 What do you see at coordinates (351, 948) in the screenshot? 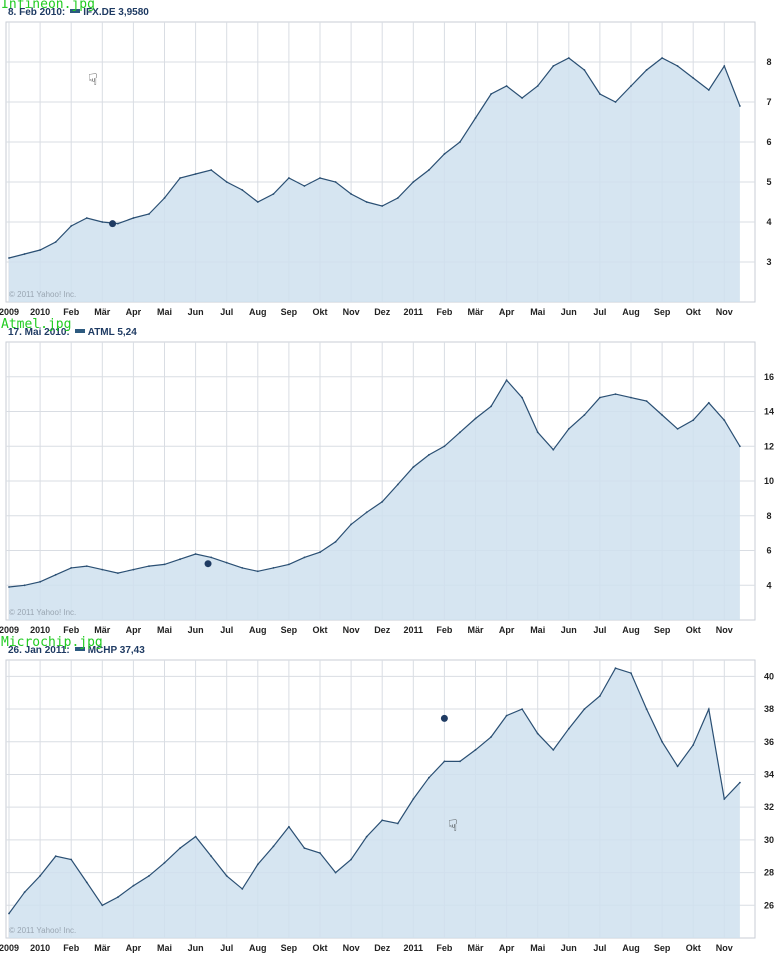
I see `microchip-x-tick-label: Nov` at bounding box center [351, 948].